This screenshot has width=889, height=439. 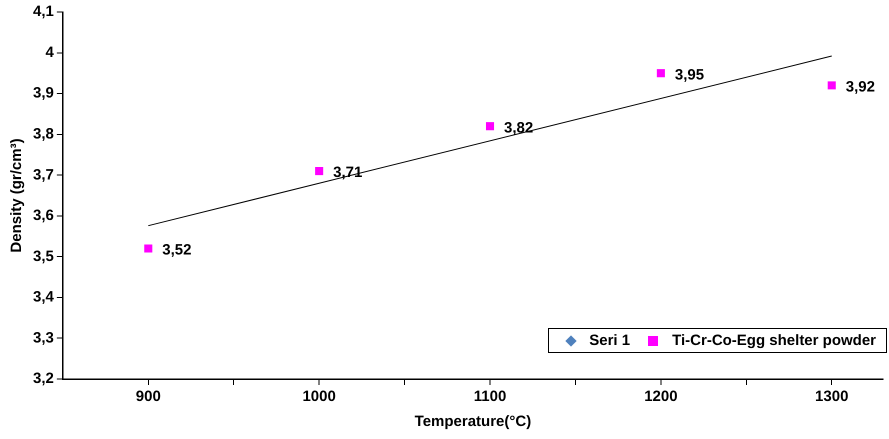 What do you see at coordinates (43, 297) in the screenshot?
I see `y-tick-label: 3,4` at bounding box center [43, 297].